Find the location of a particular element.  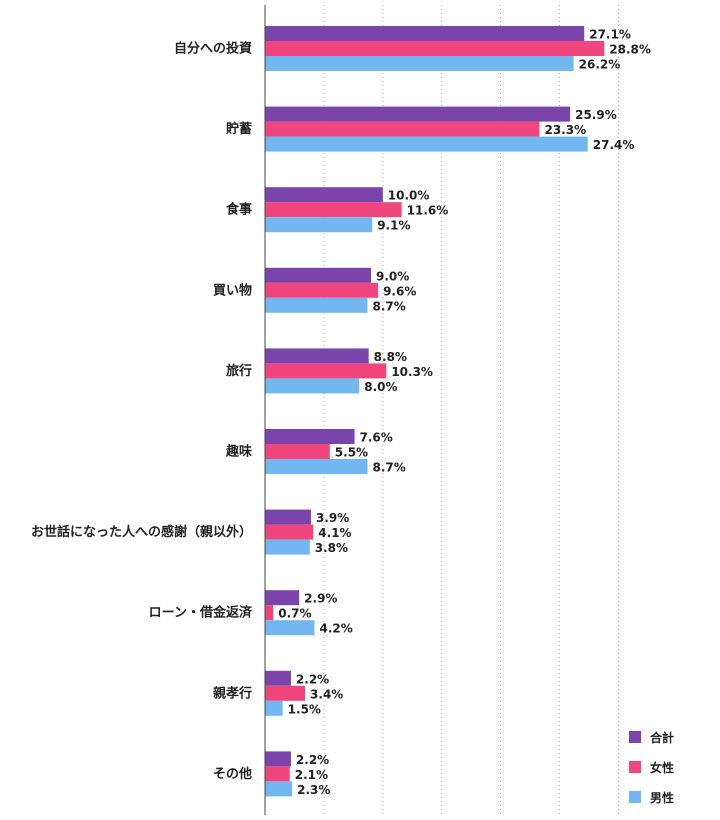

value-label: 9.1% is located at coordinates (393, 226).